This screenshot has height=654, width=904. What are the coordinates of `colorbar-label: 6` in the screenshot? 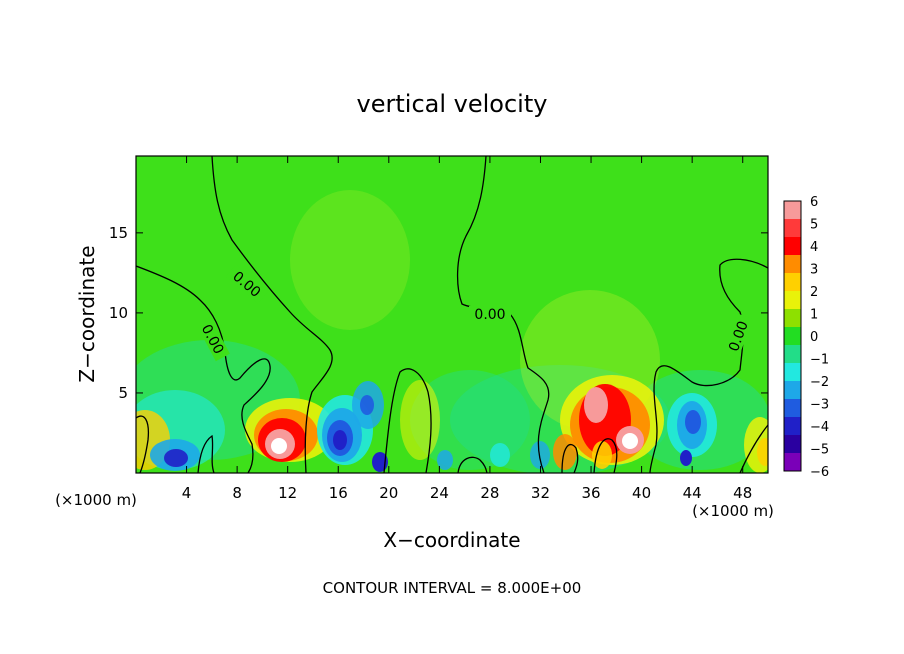 It's located at (814, 202).